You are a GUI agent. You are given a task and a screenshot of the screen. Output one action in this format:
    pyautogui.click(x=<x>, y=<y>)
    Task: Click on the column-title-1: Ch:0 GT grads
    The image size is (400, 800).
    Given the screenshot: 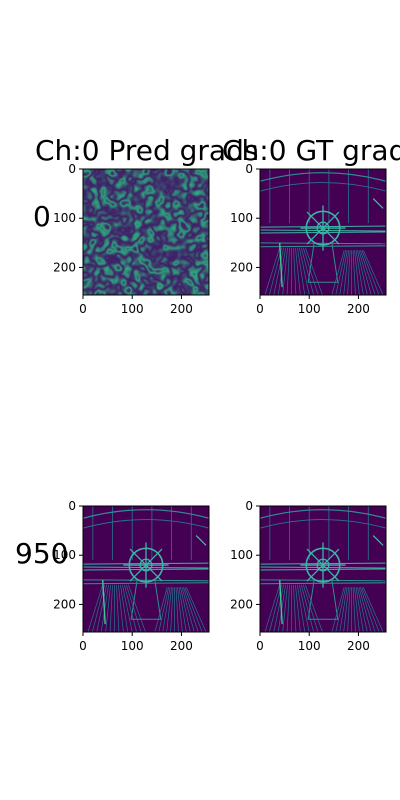 What is the action you would take?
    pyautogui.click(x=311, y=150)
    